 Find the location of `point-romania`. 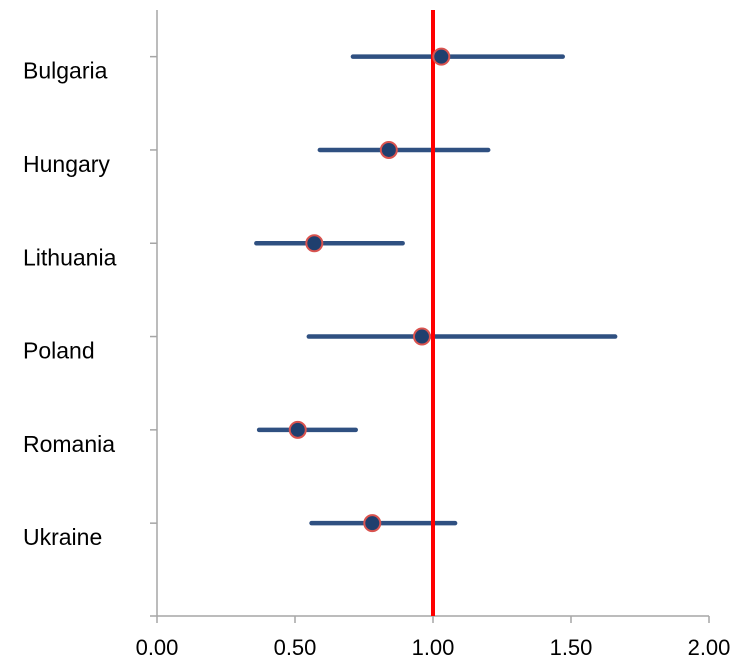

point-romania is located at coordinates (297, 429).